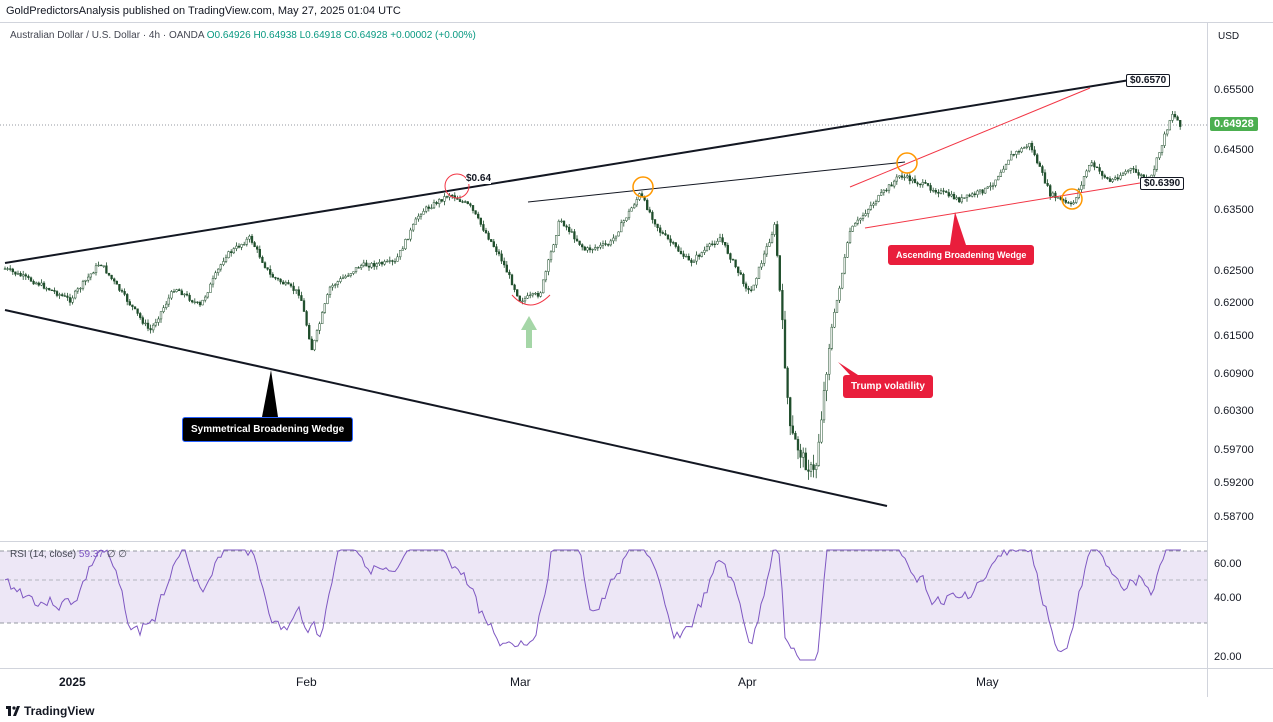  What do you see at coordinates (970, 137) in the screenshot?
I see `ascending-upper-line` at bounding box center [970, 137].